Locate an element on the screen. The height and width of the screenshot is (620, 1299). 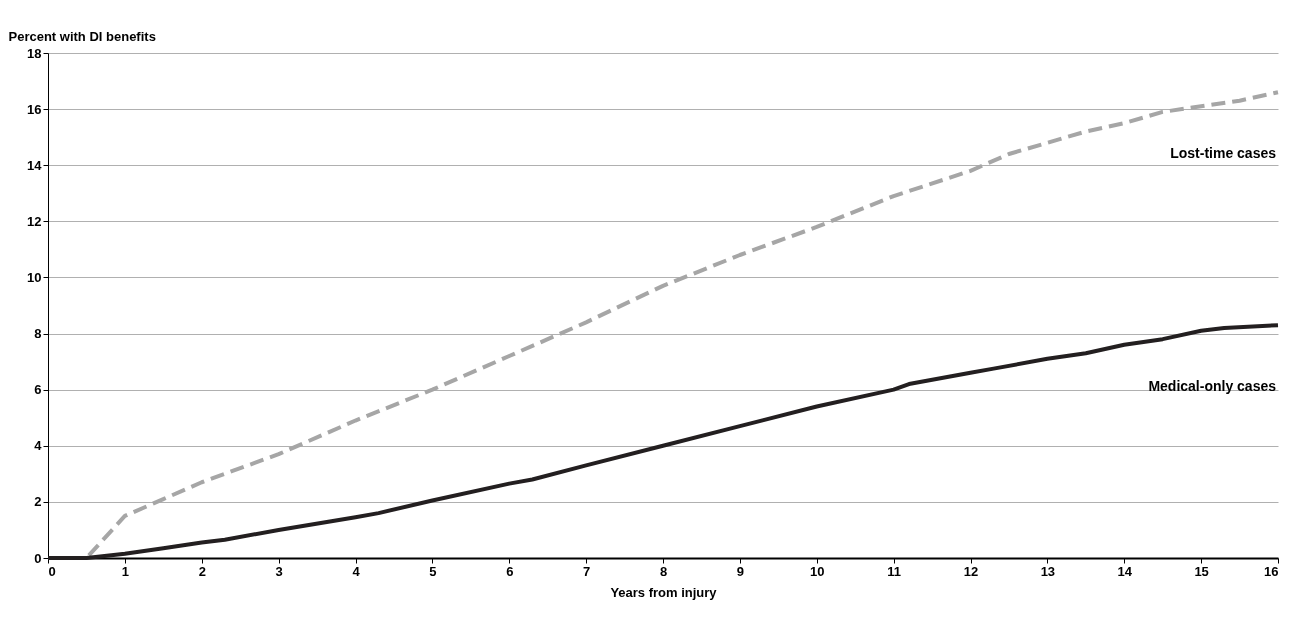
y-tick-label: 8 is located at coordinates (38, 334).